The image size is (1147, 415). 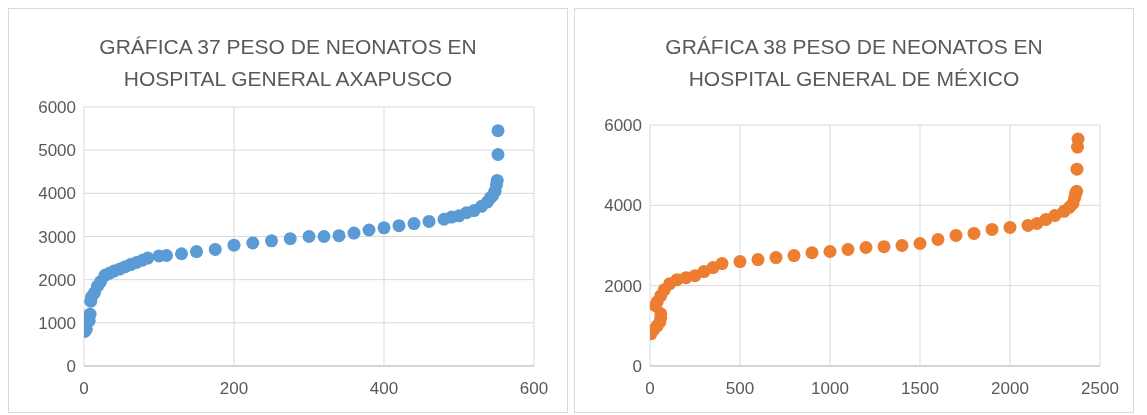 I want to click on x-tick-label: 2500, so click(x=1100, y=389).